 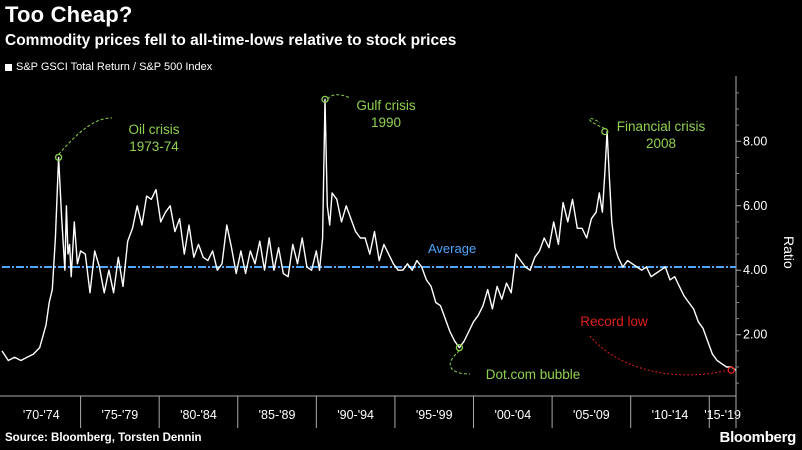 What do you see at coordinates (591, 415) in the screenshot?
I see `x-tick-label: '05-'09` at bounding box center [591, 415].